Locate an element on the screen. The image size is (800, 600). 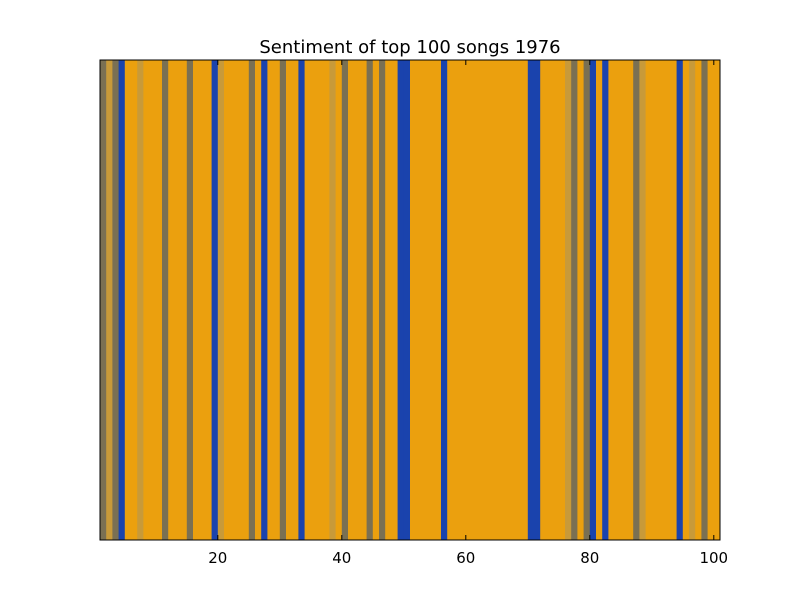
x-tick-label-20: 20 is located at coordinates (217, 558).